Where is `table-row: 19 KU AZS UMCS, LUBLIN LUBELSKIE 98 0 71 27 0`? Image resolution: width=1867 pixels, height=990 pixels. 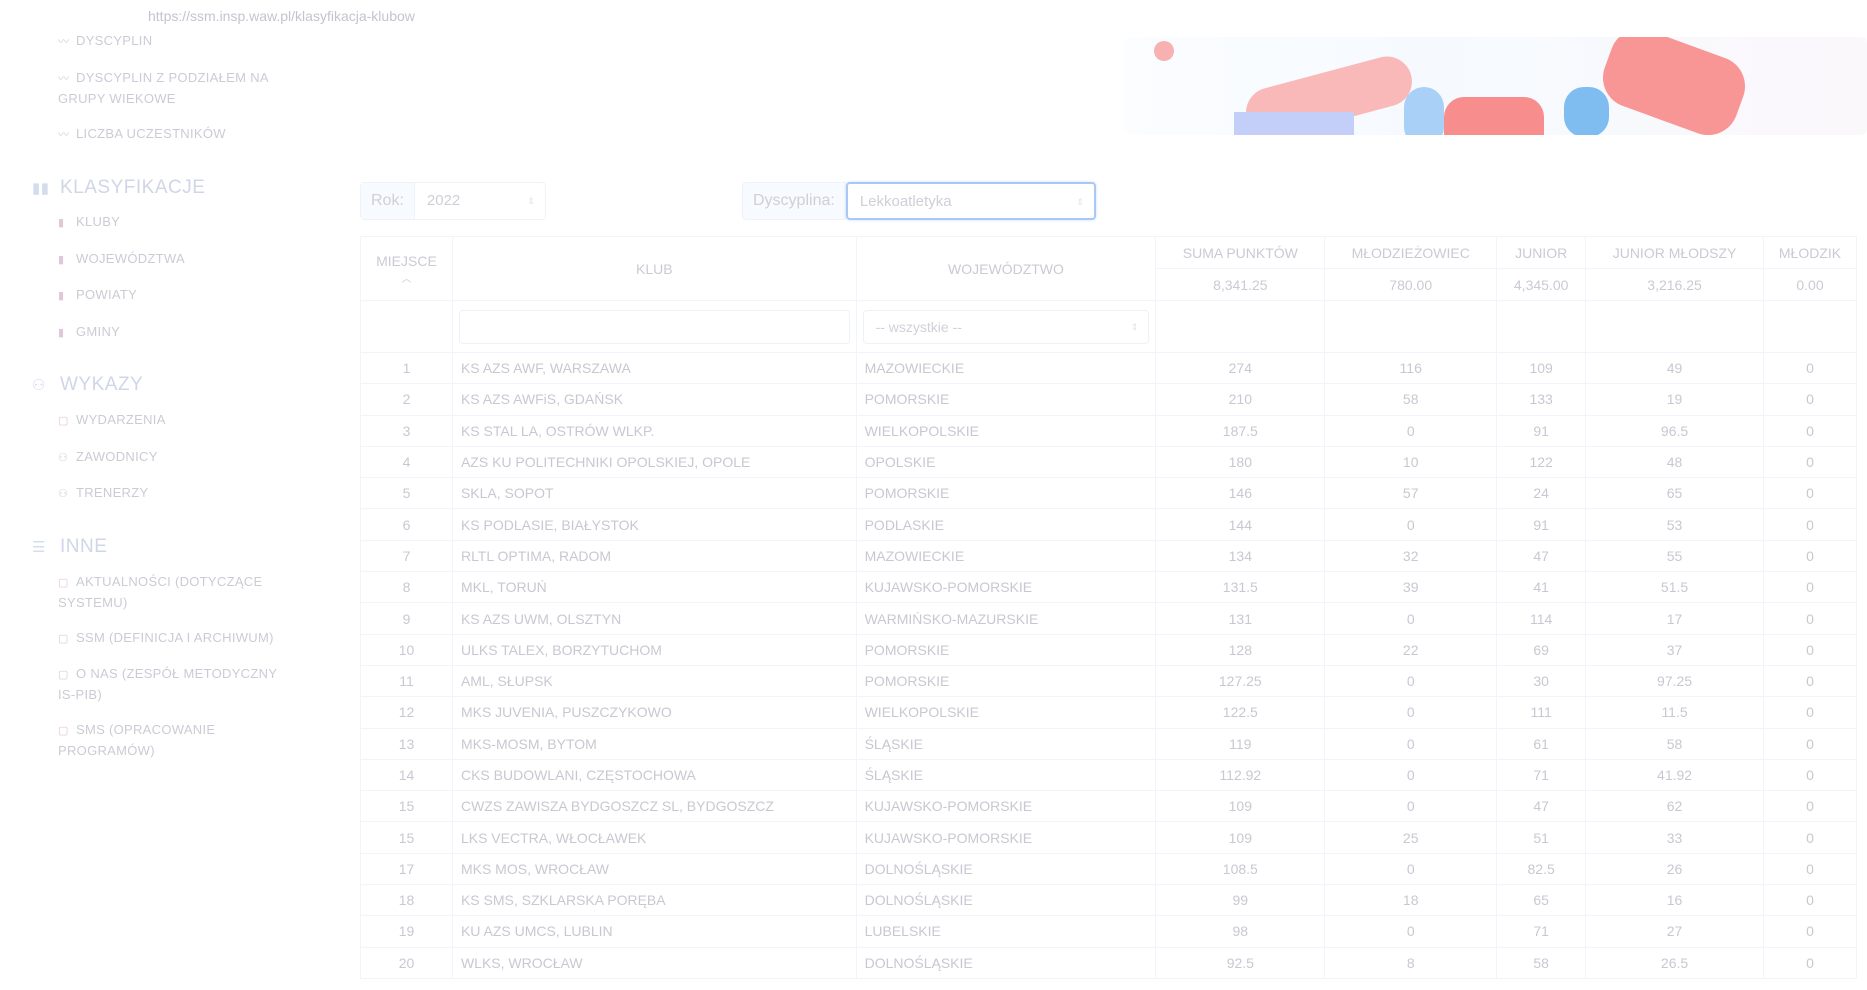
table-row: 19 KU AZS UMCS, LUBLIN LUBELSKIE 98 0 71 27 0 is located at coordinates (1109, 931).